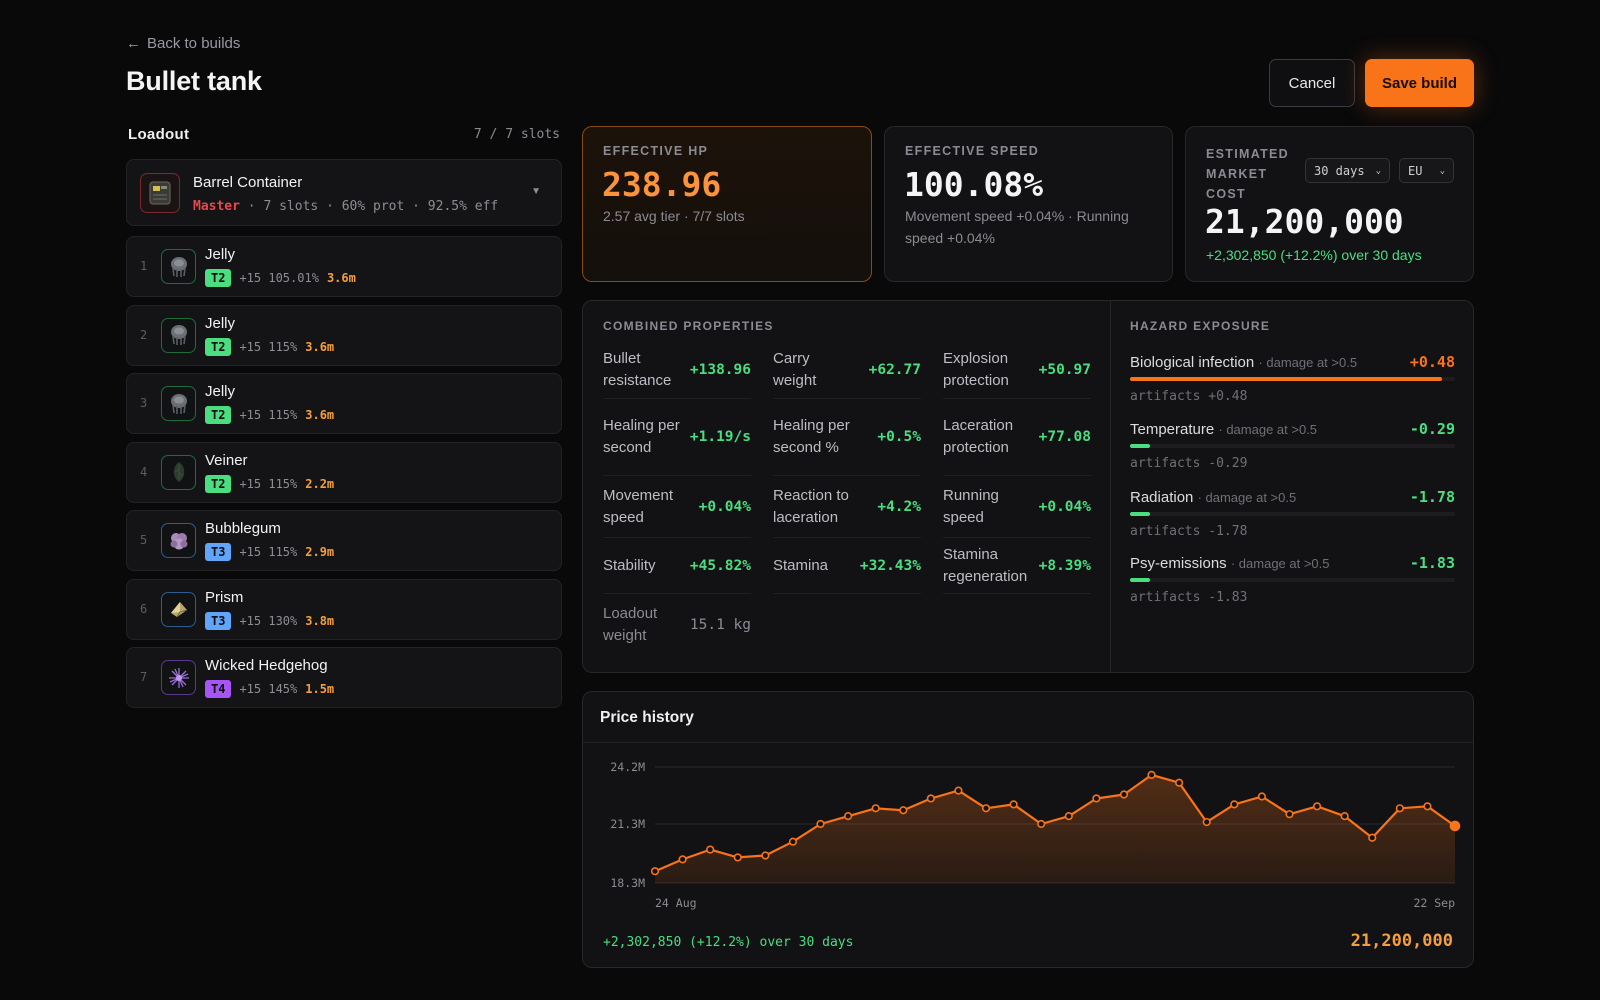 The image size is (1600, 1000). What do you see at coordinates (627, 767) in the screenshot?
I see `y-tick-label: 24.2M` at bounding box center [627, 767].